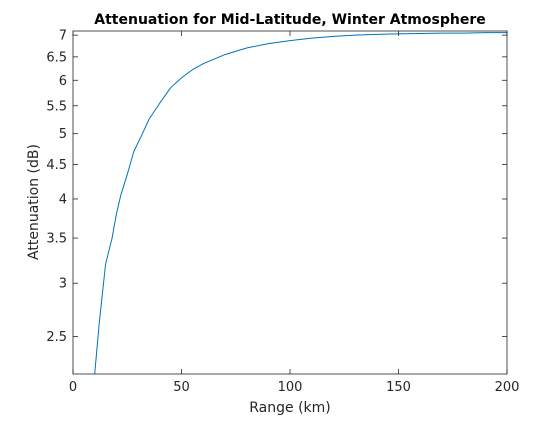 The width and height of the screenshot is (560, 424). What do you see at coordinates (507, 387) in the screenshot?
I see `x-tick-label: 200` at bounding box center [507, 387].